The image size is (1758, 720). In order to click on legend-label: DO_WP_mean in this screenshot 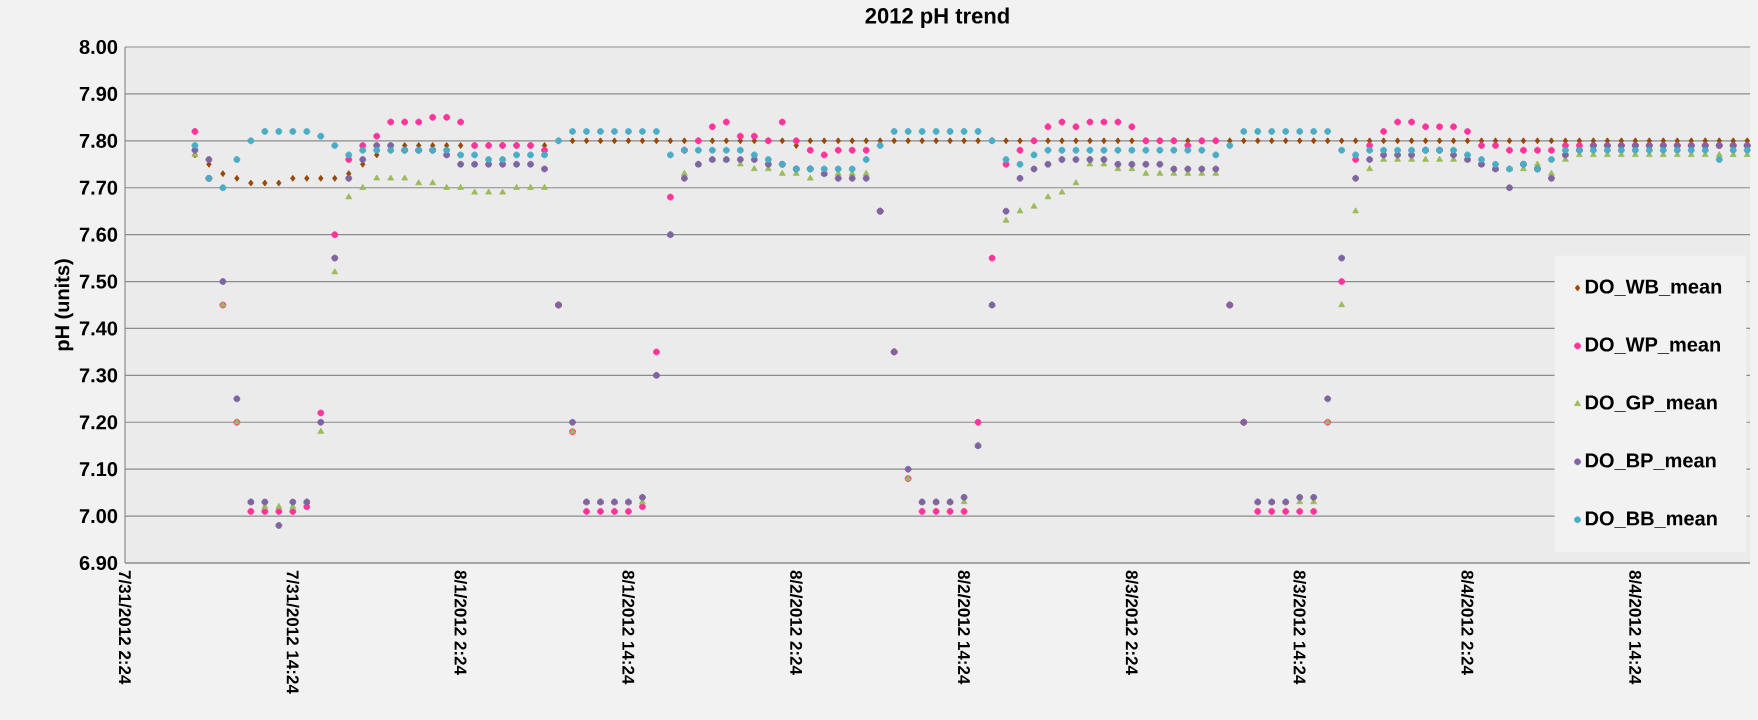, I will do `click(1652, 345)`.